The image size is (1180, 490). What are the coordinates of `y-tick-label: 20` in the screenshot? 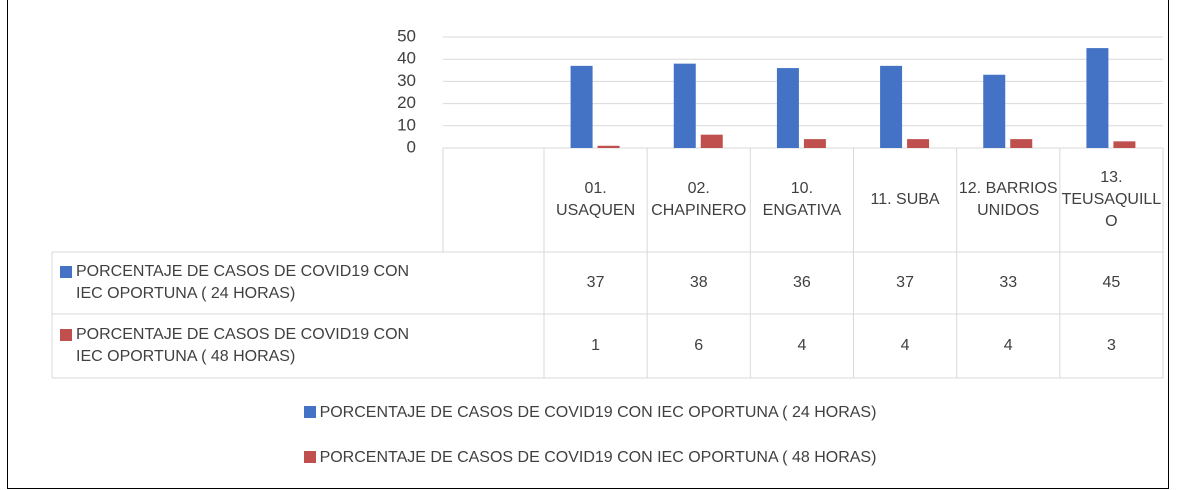 It's located at (406, 102).